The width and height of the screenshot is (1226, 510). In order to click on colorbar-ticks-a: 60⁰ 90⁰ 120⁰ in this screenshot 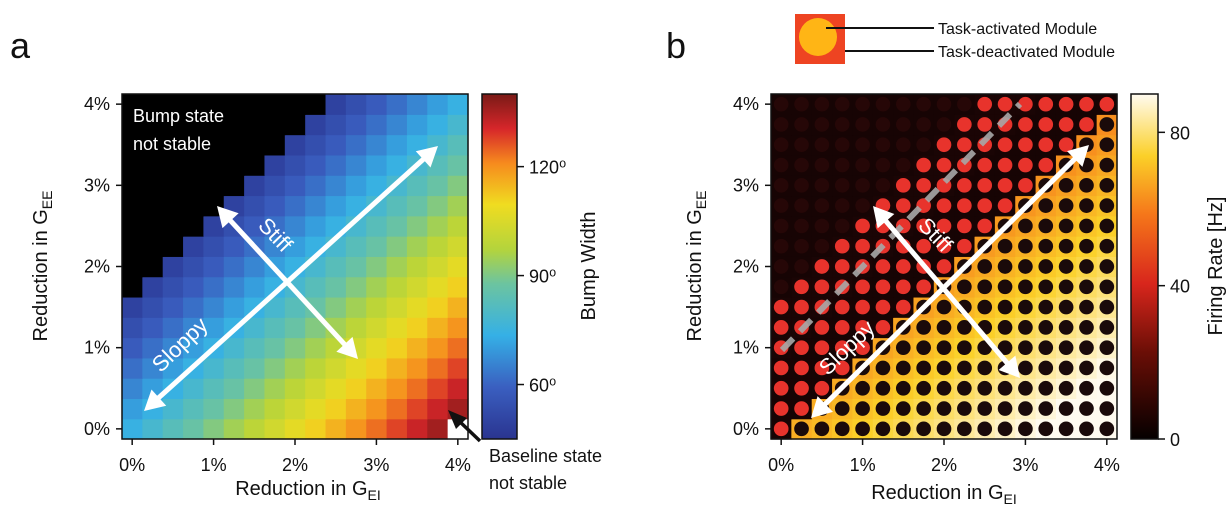, I will do `click(541, 277)`.